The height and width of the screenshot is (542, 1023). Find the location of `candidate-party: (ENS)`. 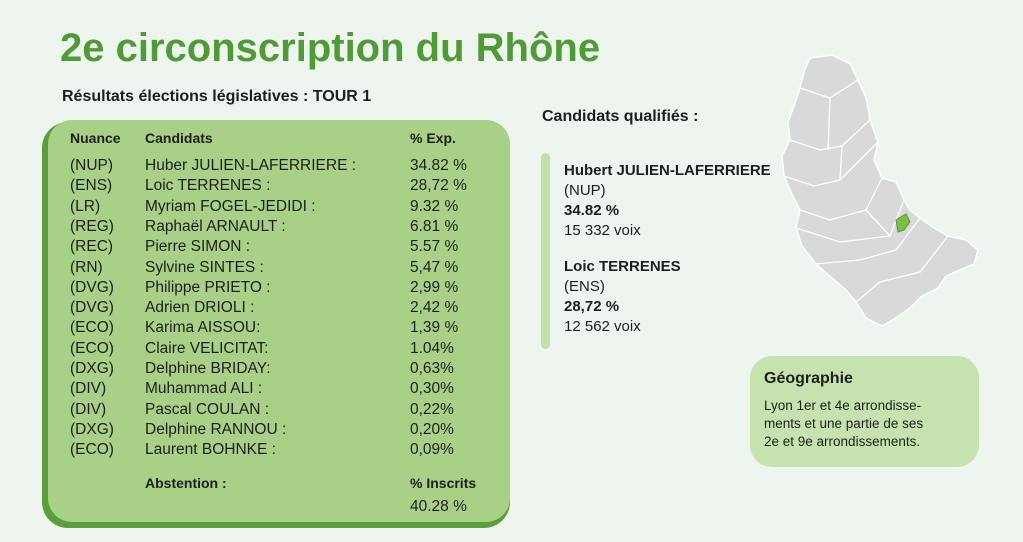

candidate-party: (ENS) is located at coordinates (584, 286).